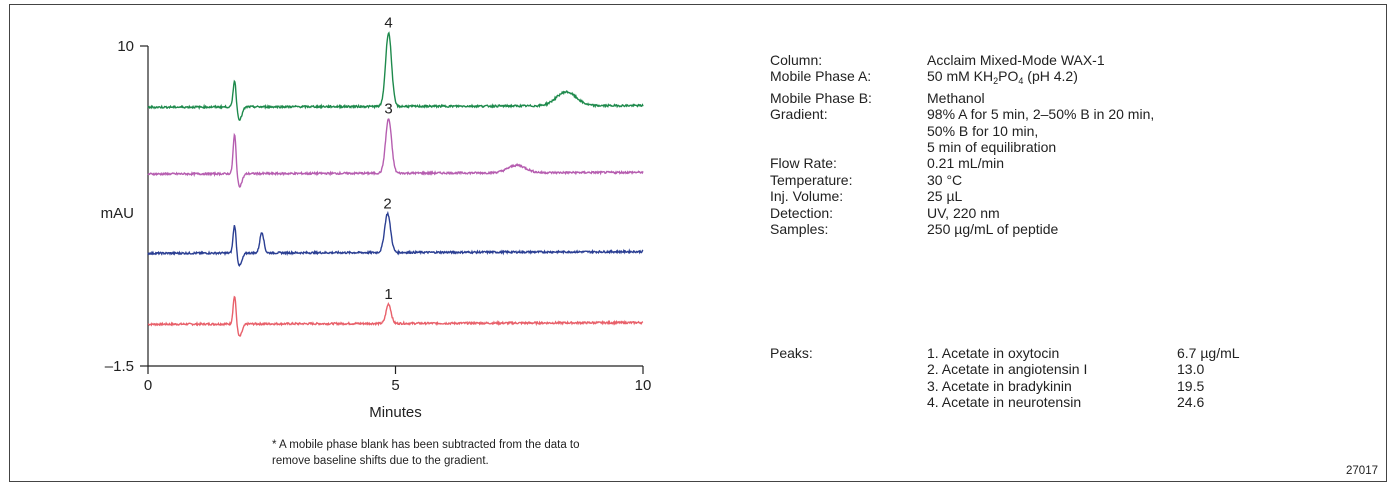 The width and height of the screenshot is (1392, 487). I want to click on condition-row: 5 min of equilibration, so click(962, 147).